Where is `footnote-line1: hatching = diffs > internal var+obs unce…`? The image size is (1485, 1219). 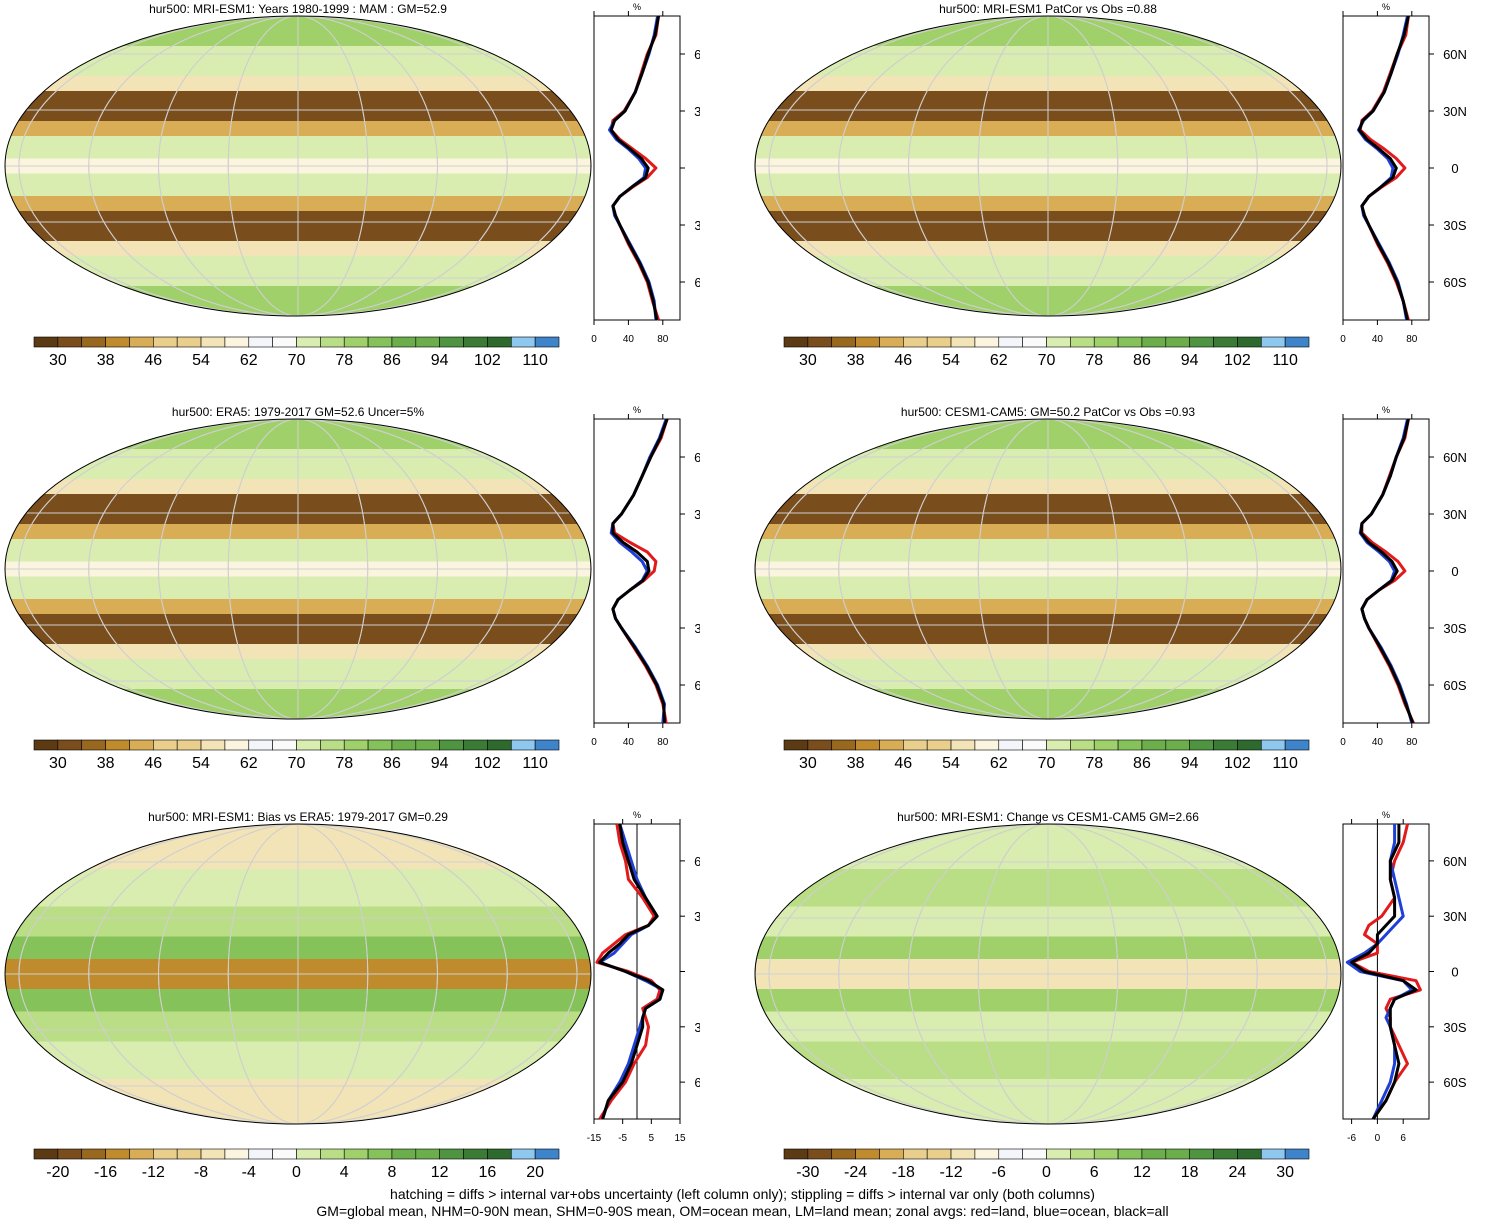 footnote-line1: hatching = diffs > internal var+obs unce… is located at coordinates (742, 1194).